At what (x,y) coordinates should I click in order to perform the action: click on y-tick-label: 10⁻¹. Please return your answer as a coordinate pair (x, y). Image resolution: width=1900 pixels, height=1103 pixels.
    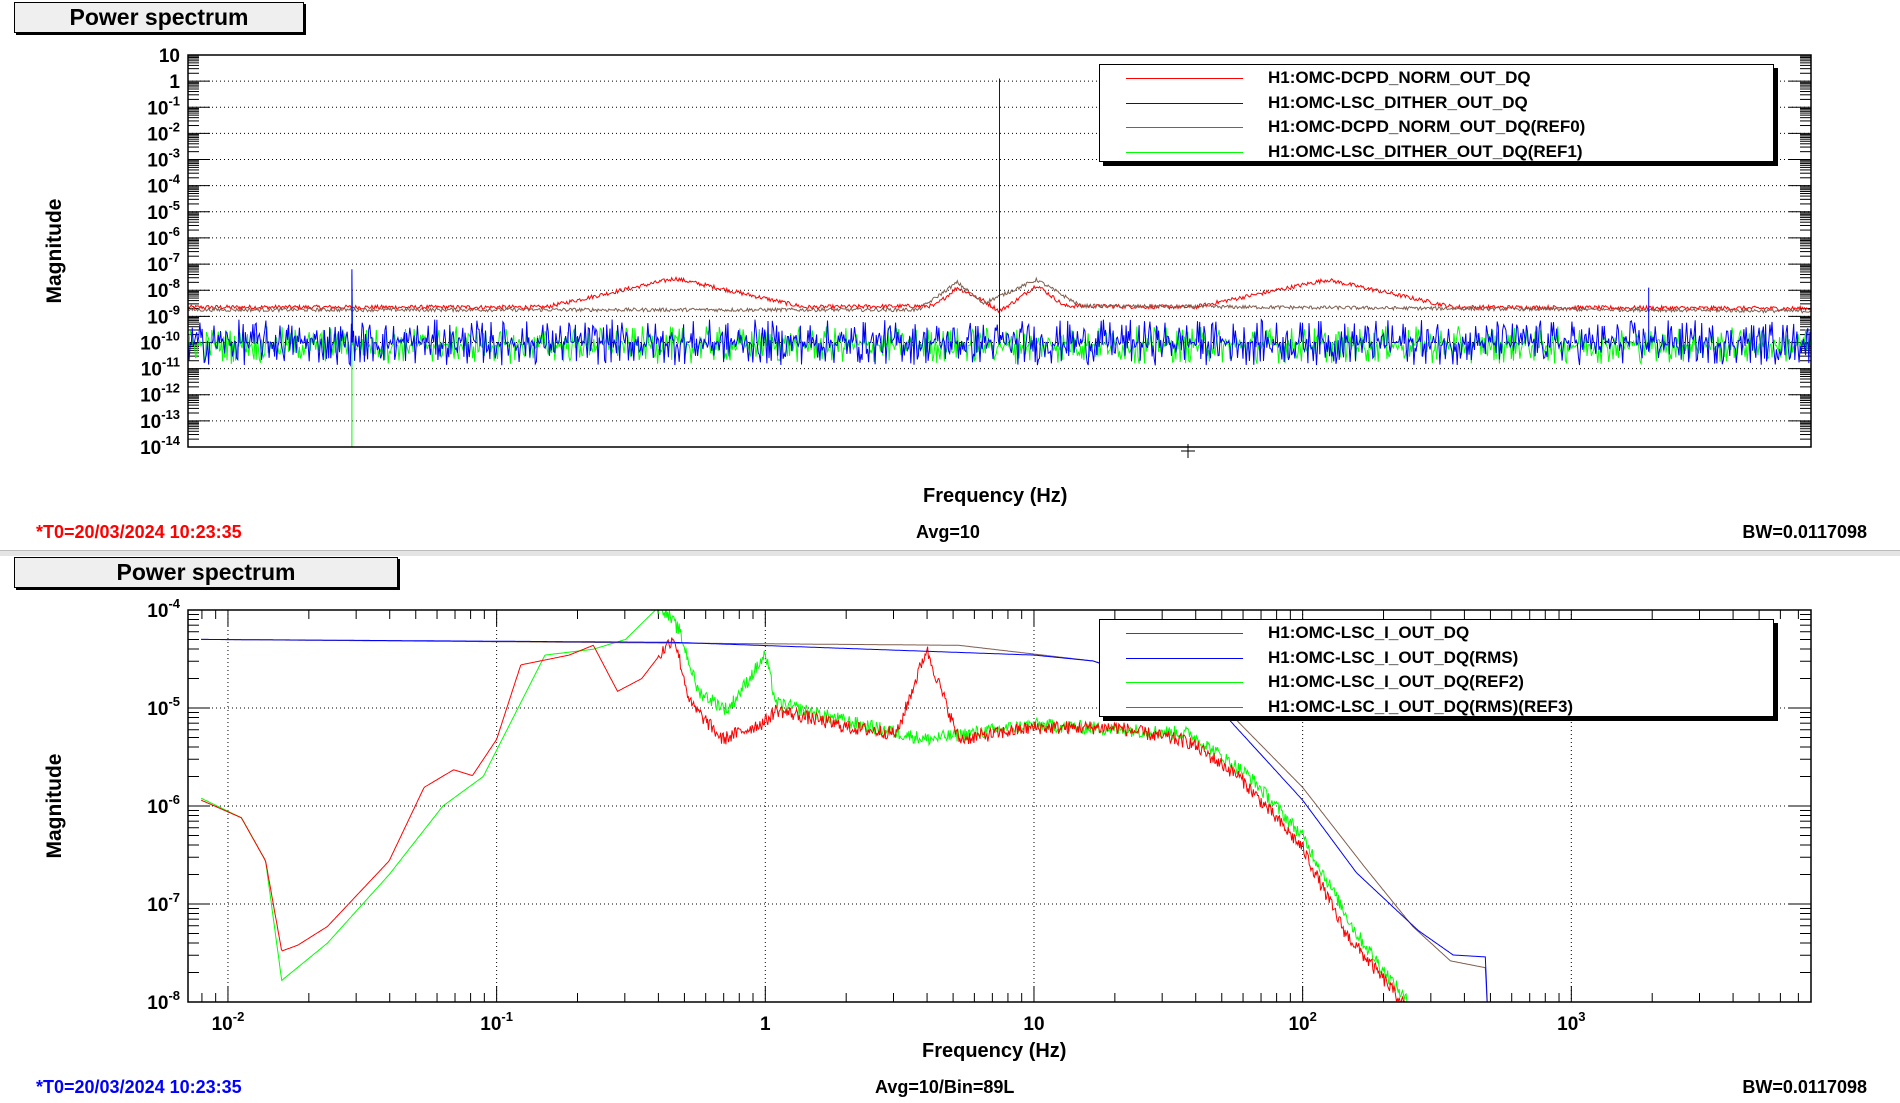
    Looking at the image, I should click on (163, 106).